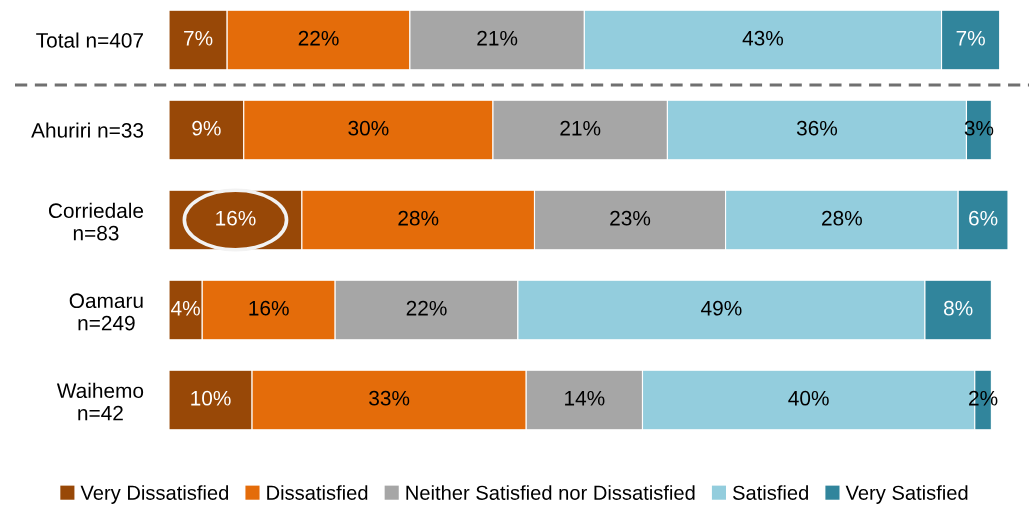 The width and height of the screenshot is (1029, 518). Describe the element at coordinates (96, 221) in the screenshot. I see `y-tick-label: Corriedale n=83` at that location.